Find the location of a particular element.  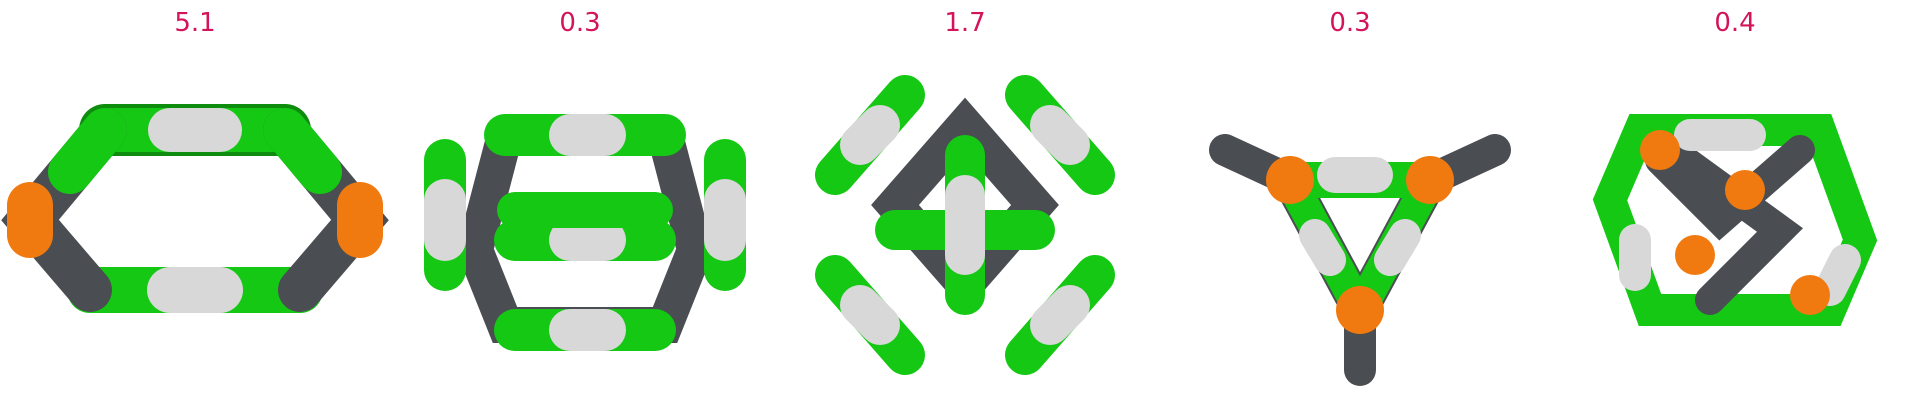

value-label-3: 1.7 is located at coordinates (965, 23).